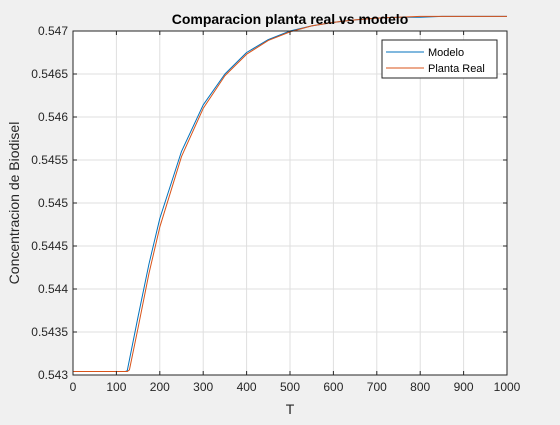 The image size is (560, 425). Describe the element at coordinates (53, 289) in the screenshot. I see `y-tick-label: 0.544` at that location.